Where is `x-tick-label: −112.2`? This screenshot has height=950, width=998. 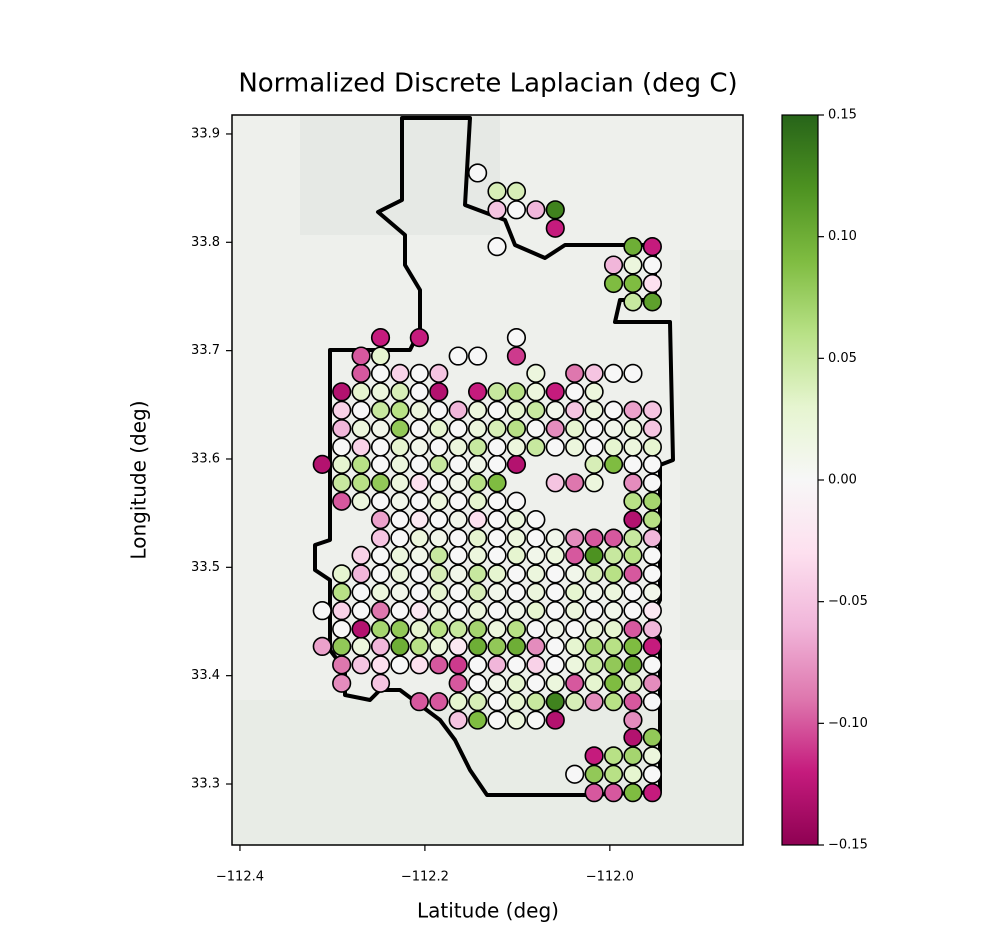
x-tick-label: −112.2 is located at coordinates (425, 877).